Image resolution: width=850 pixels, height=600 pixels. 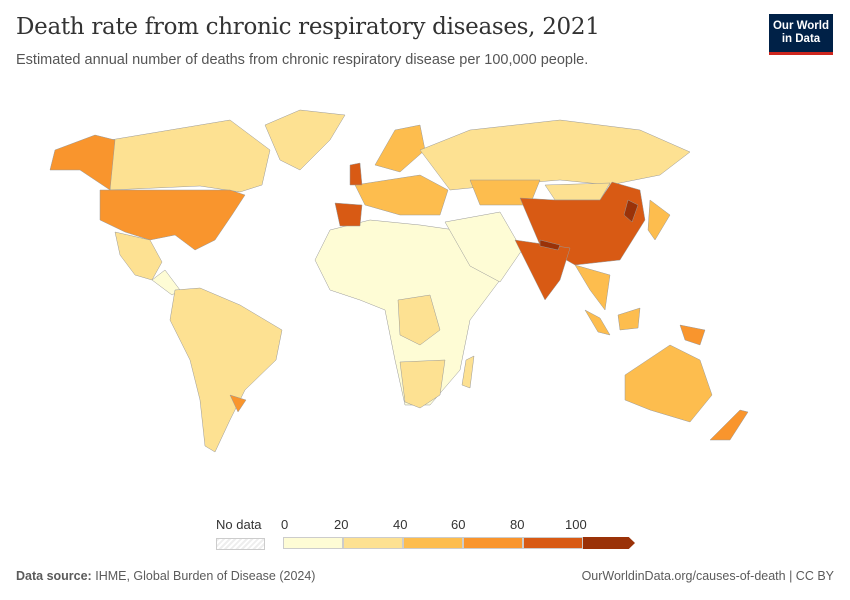 What do you see at coordinates (239, 524) in the screenshot?
I see `legend-no-data-label: No data` at bounding box center [239, 524].